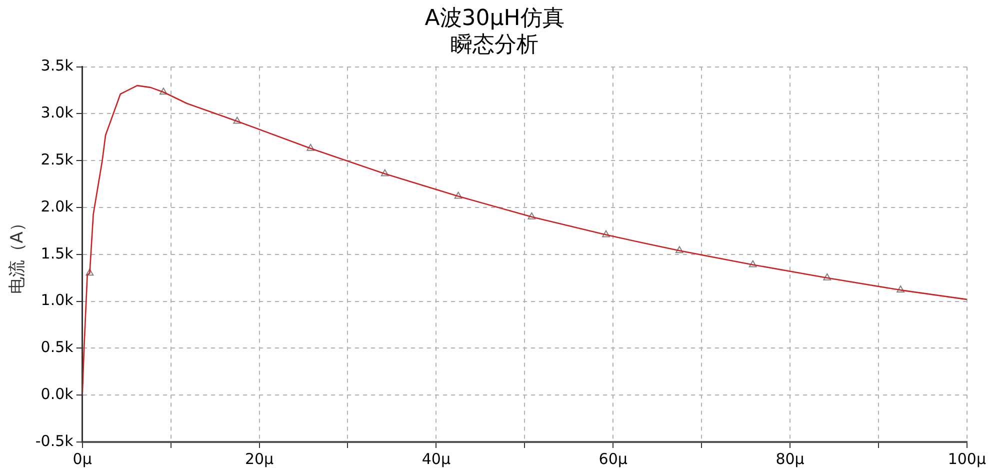 This screenshot has width=989, height=472. What do you see at coordinates (613, 459) in the screenshot?
I see `x-tick-label: 60μ` at bounding box center [613, 459].